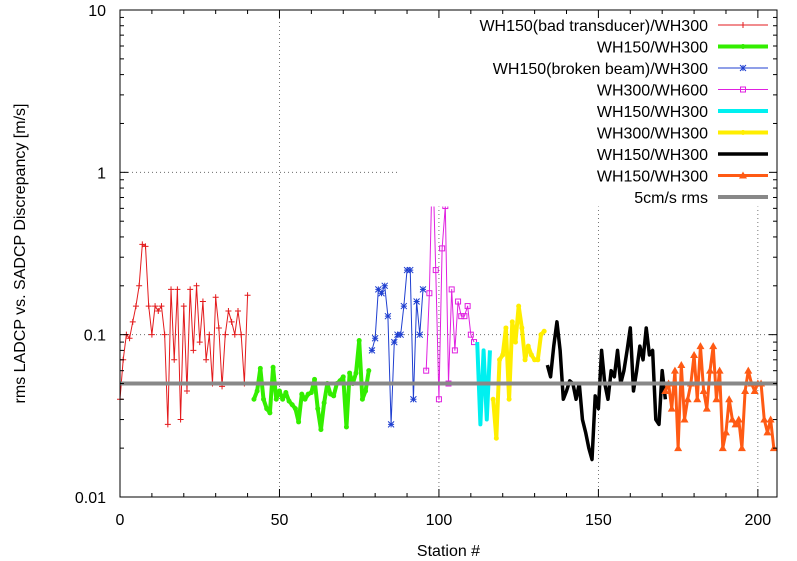 The width and height of the screenshot is (797, 561). I want to click on x-tick-label: 50, so click(280, 520).